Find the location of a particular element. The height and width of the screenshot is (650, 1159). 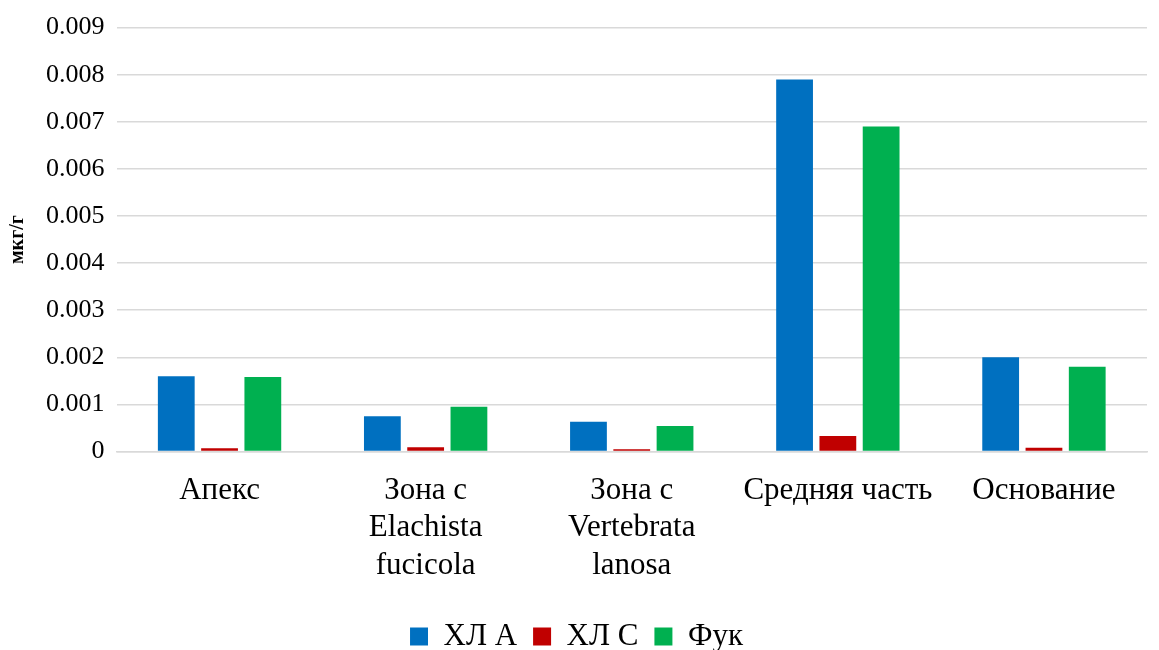

y-tick-label: 0.007 is located at coordinates (75, 120).